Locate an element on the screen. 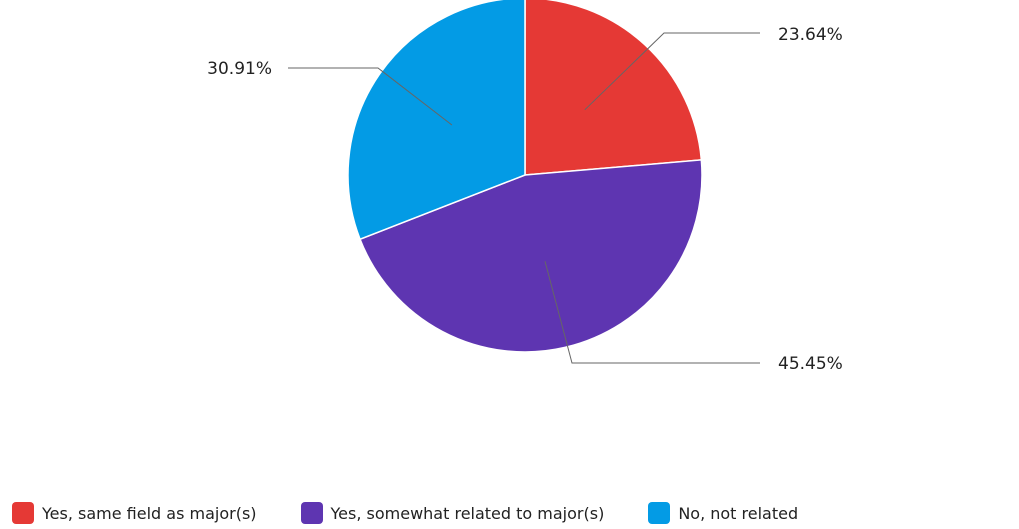 This screenshot has height=529, width=1019. legend-swatch-somewhat-related is located at coordinates (311, 513).